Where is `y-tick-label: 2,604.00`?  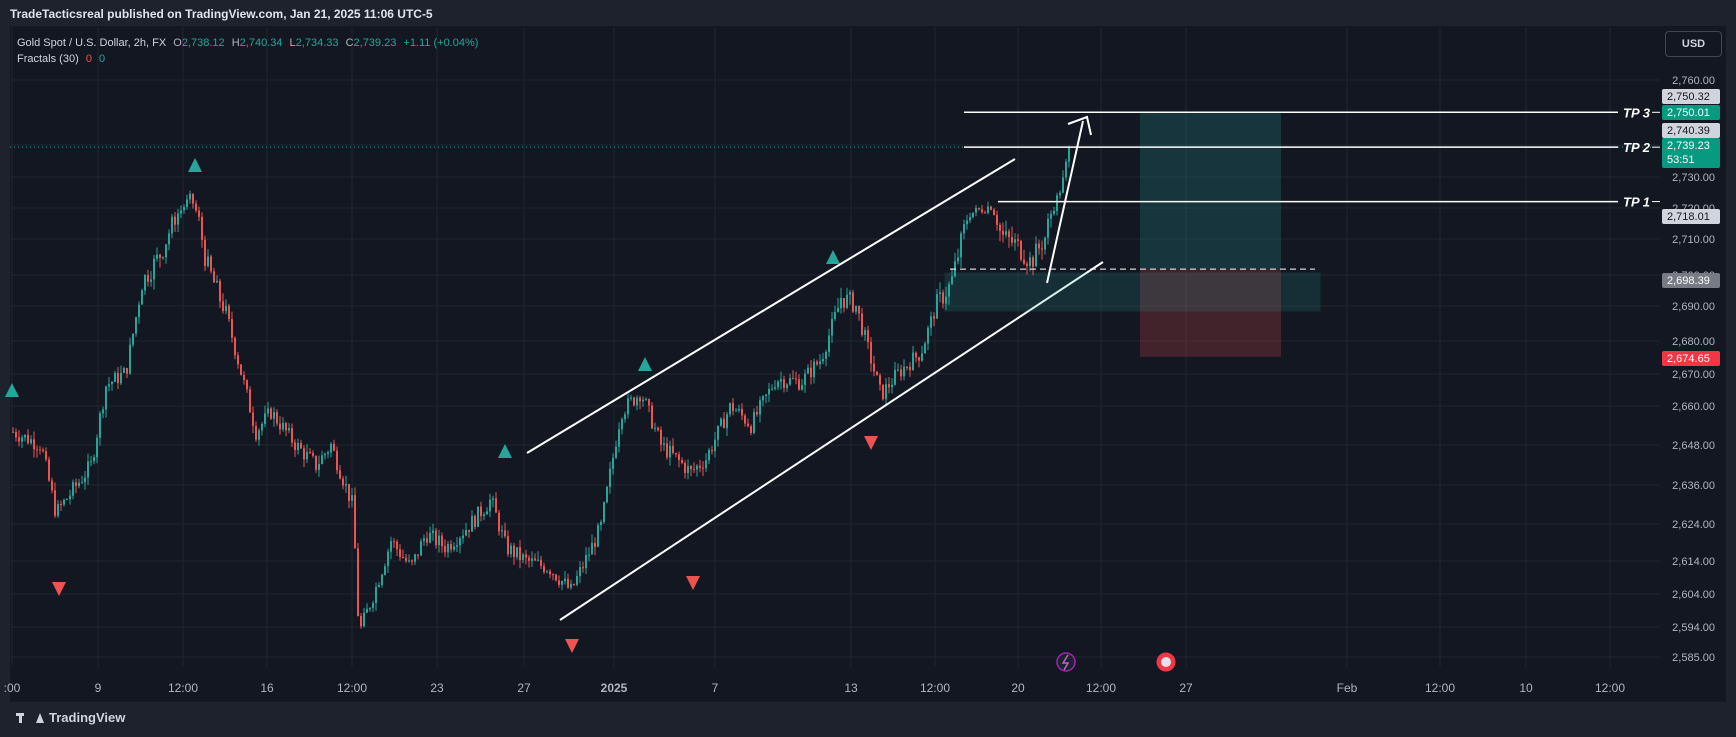
y-tick-label: 2,604.00 is located at coordinates (1693, 595).